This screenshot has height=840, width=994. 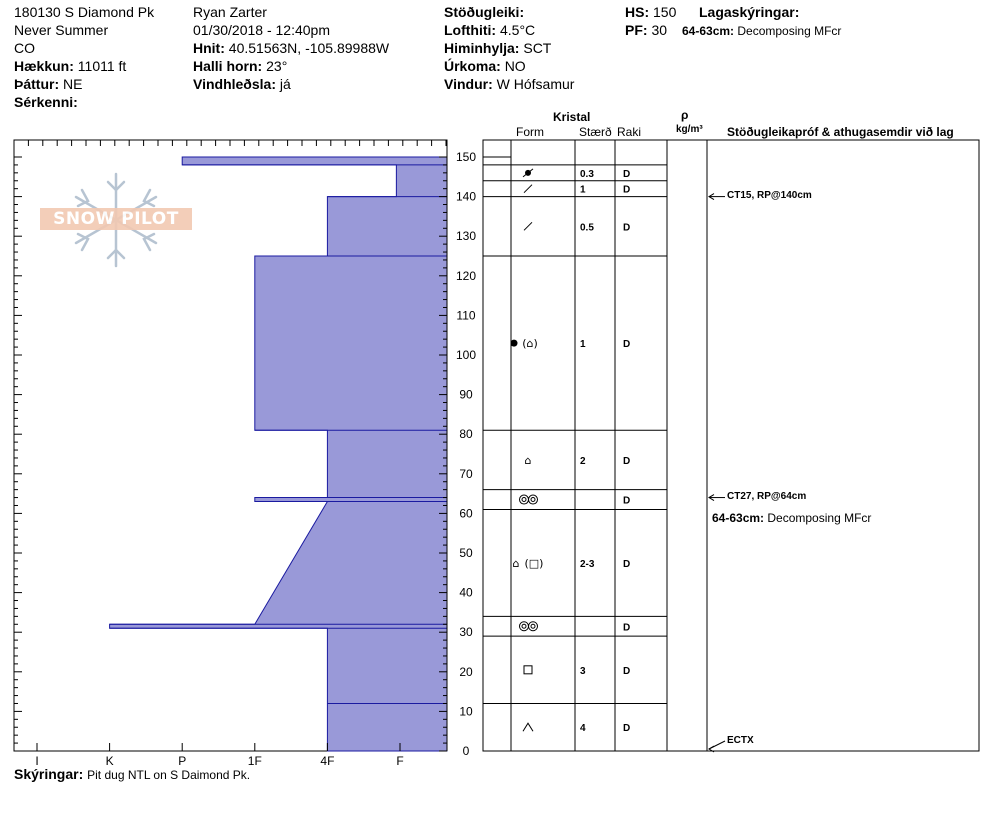 I want to click on layer-size: 4, so click(x=583, y=728).